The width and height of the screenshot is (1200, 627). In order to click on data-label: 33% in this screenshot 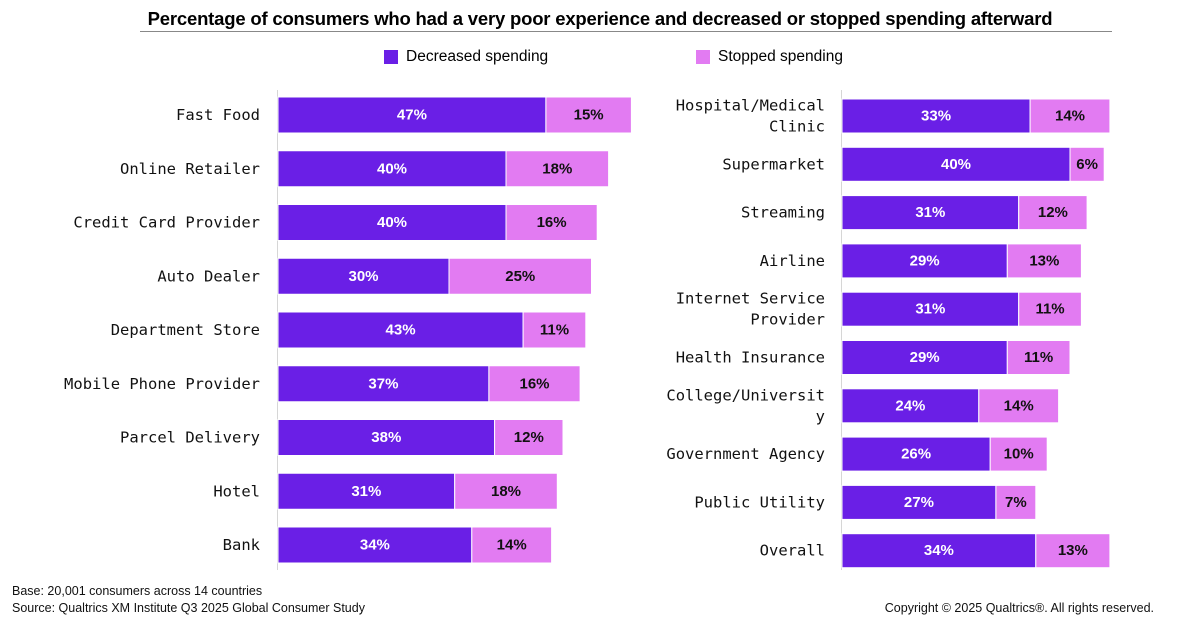, I will do `click(936, 116)`.